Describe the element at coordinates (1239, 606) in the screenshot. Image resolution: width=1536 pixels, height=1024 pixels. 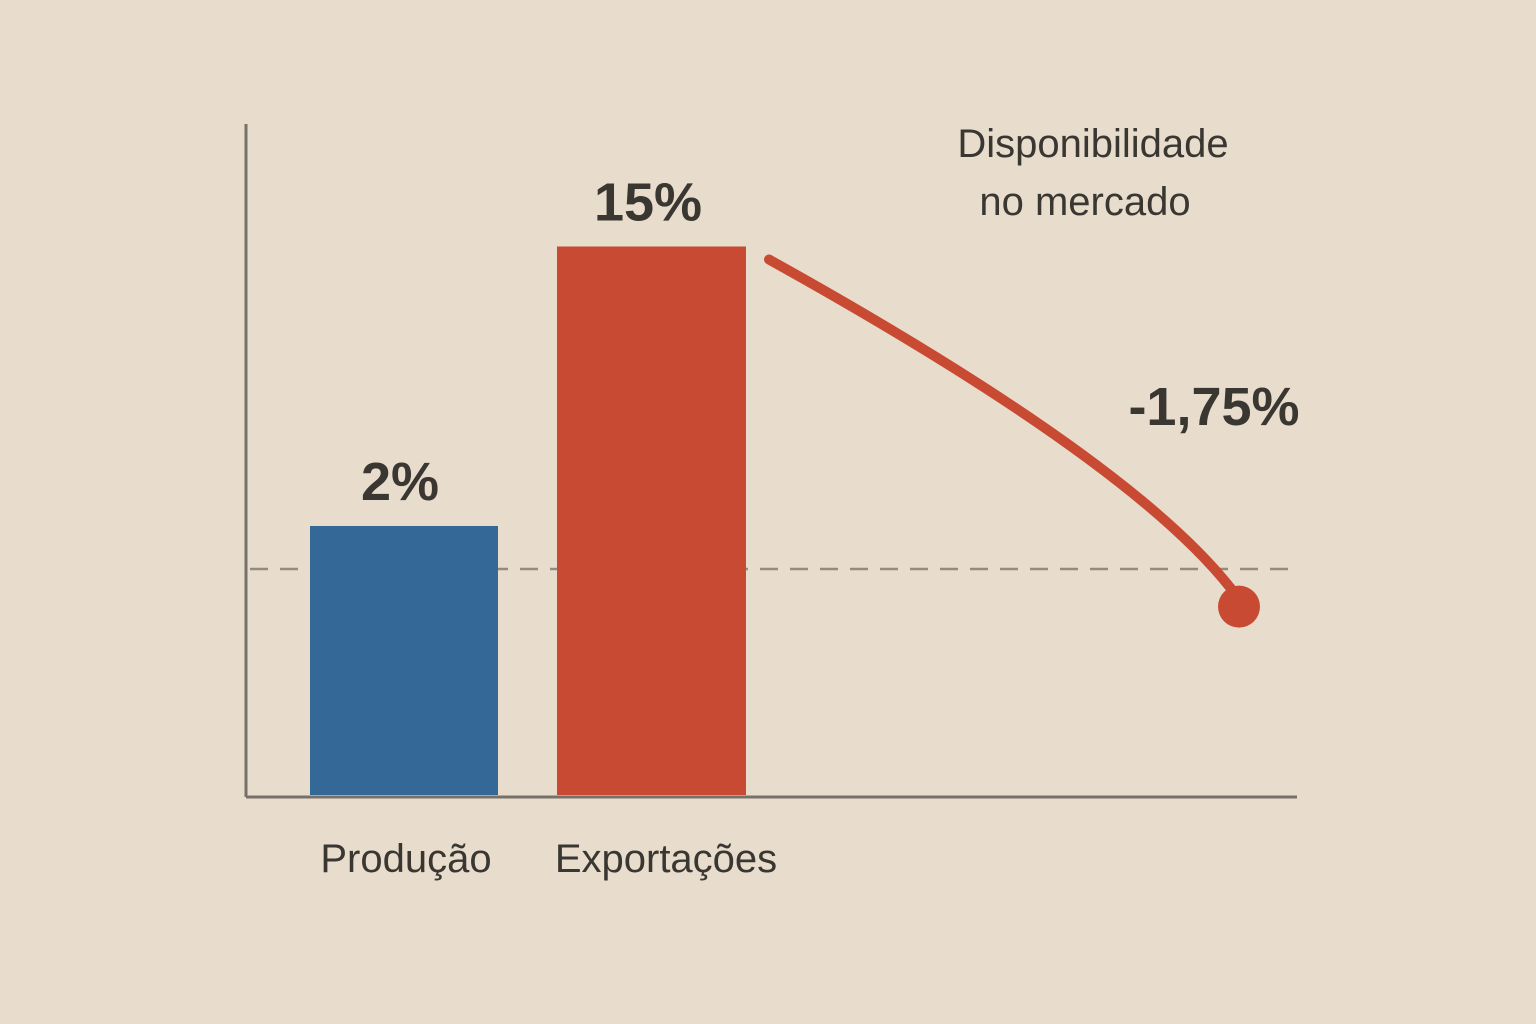
I see `trend-end-point` at that location.